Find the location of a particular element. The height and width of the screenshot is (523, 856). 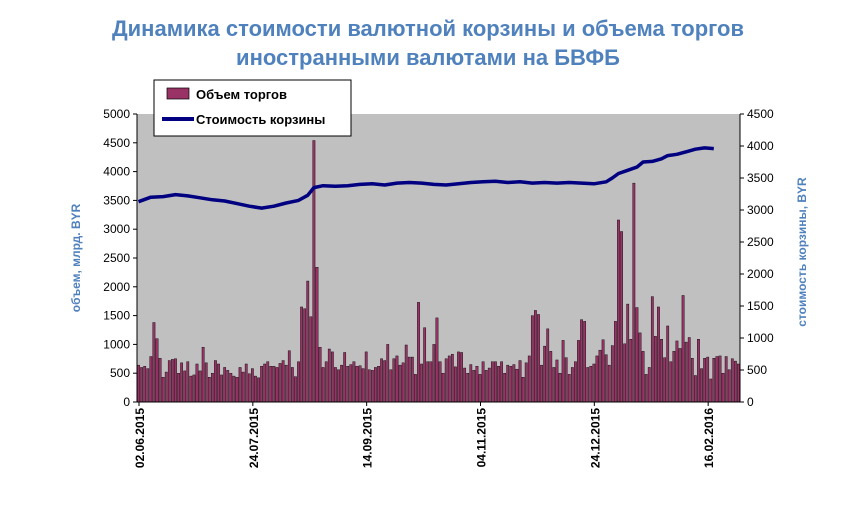

y2-tick-label: 2500 is located at coordinates (760, 242).